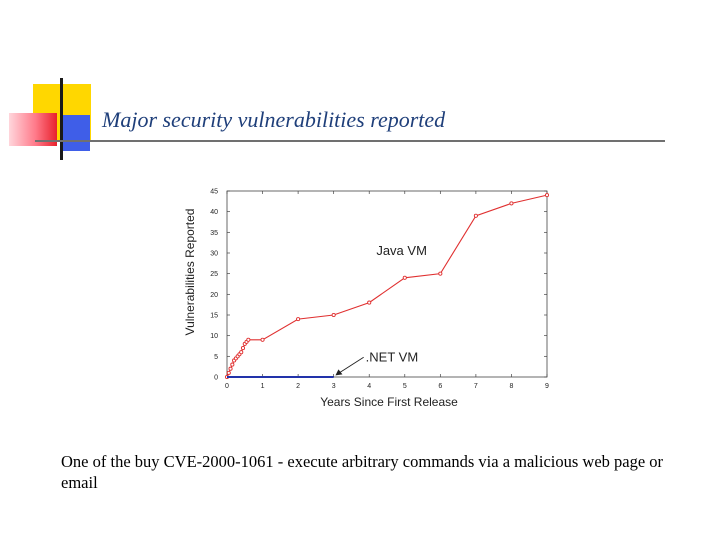 The image size is (720, 540). What do you see at coordinates (214, 274) in the screenshot?
I see `y-tick-label: 25` at bounding box center [214, 274].